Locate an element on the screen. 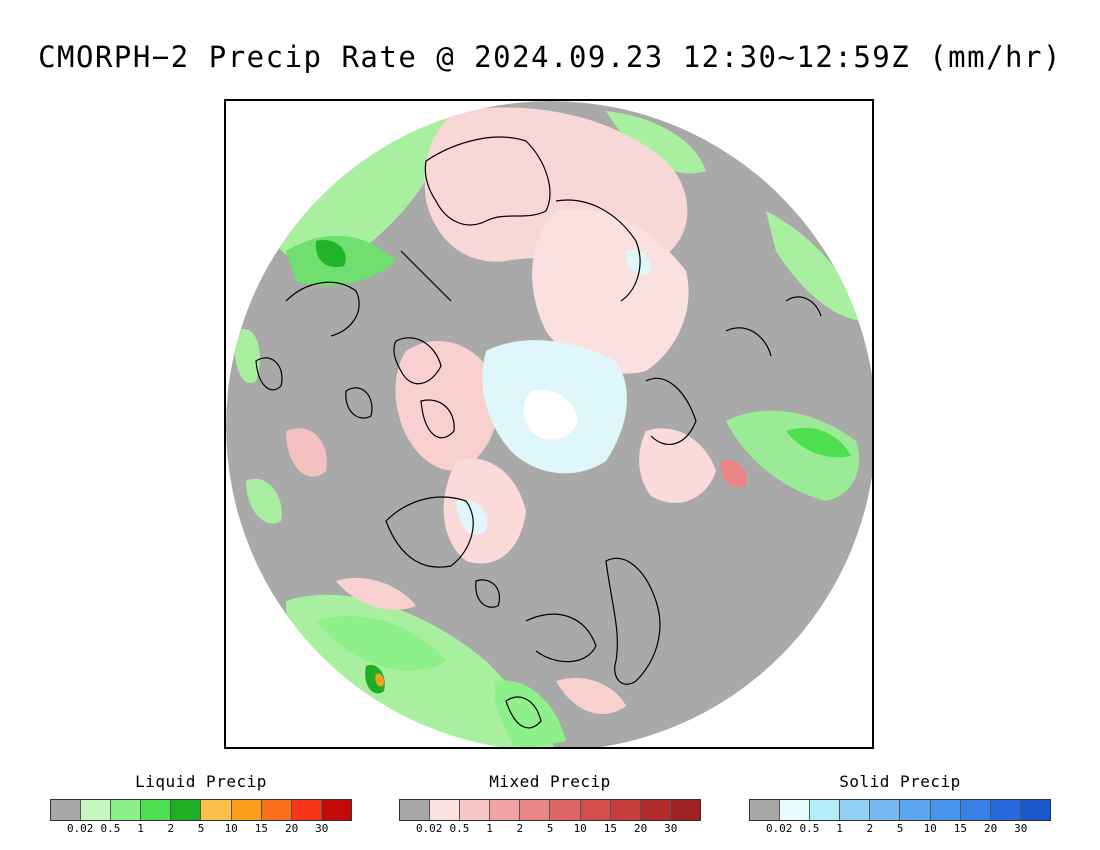  legend-title: Solid Precip is located at coordinates (900, 781).